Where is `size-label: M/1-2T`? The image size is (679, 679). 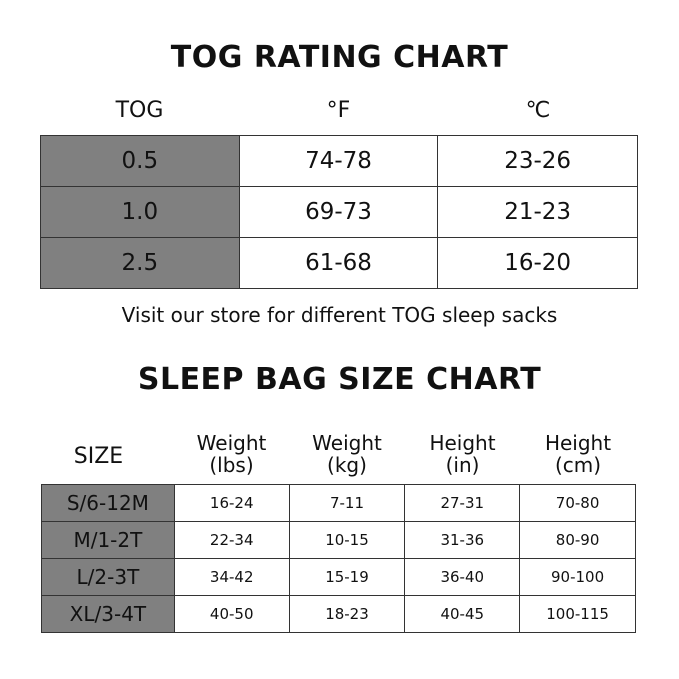
size-label: M/1-2T is located at coordinates (108, 540).